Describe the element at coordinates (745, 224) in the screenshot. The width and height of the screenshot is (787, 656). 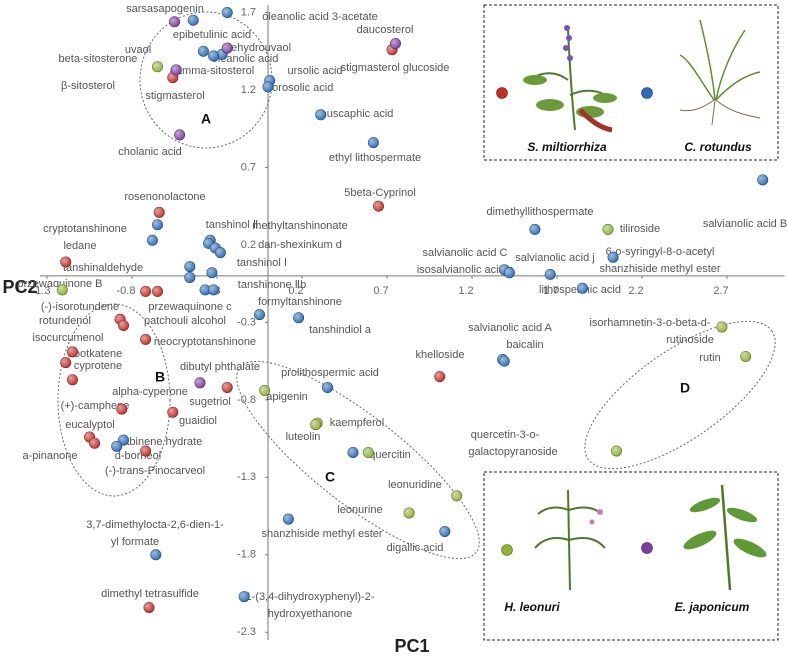
I see `point-label: salvianolic acid B` at that location.